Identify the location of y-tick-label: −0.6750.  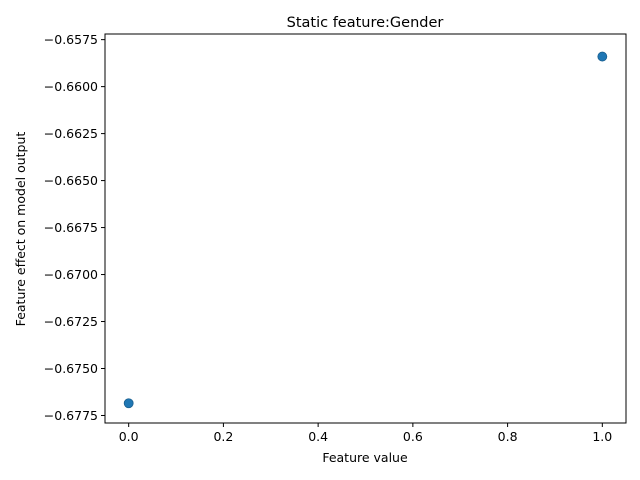
(71, 368).